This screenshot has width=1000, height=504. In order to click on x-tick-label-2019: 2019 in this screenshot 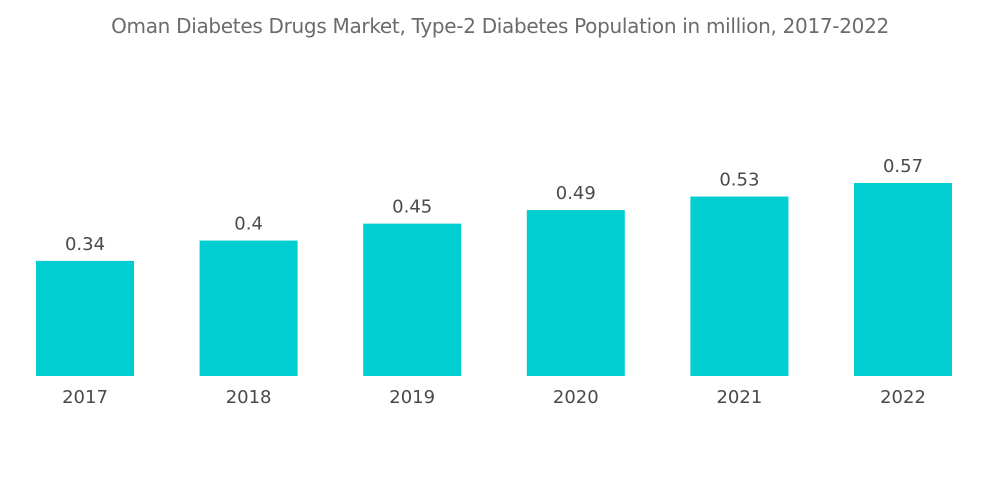, I will do `click(412, 397)`.